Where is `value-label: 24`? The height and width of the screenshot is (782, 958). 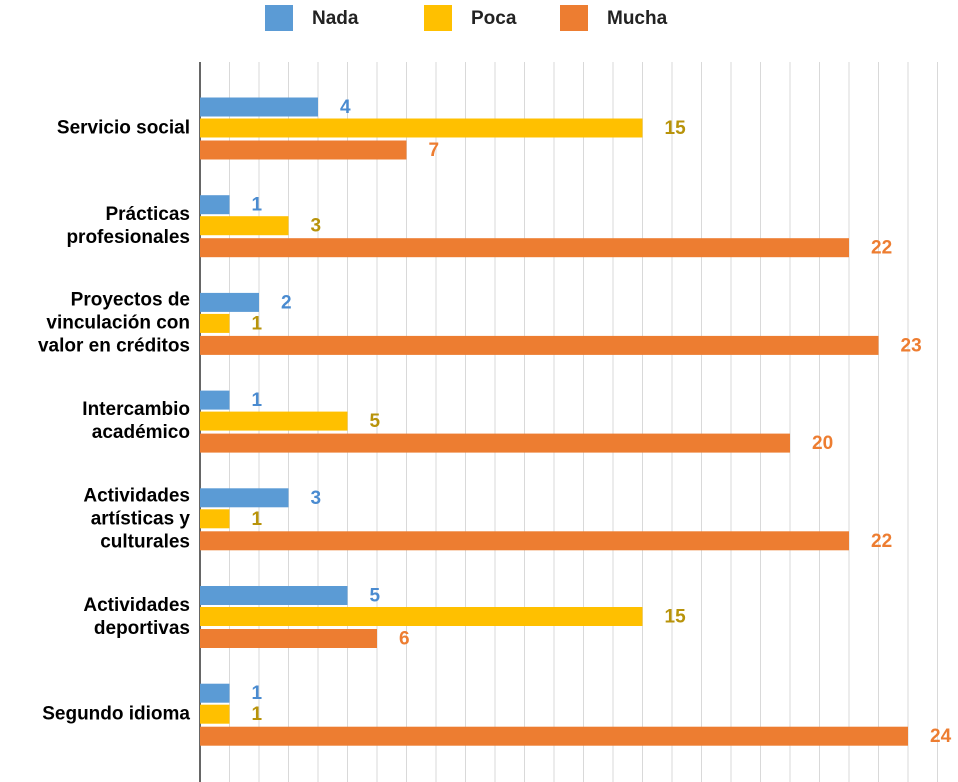
value-label: 24 is located at coordinates (941, 736).